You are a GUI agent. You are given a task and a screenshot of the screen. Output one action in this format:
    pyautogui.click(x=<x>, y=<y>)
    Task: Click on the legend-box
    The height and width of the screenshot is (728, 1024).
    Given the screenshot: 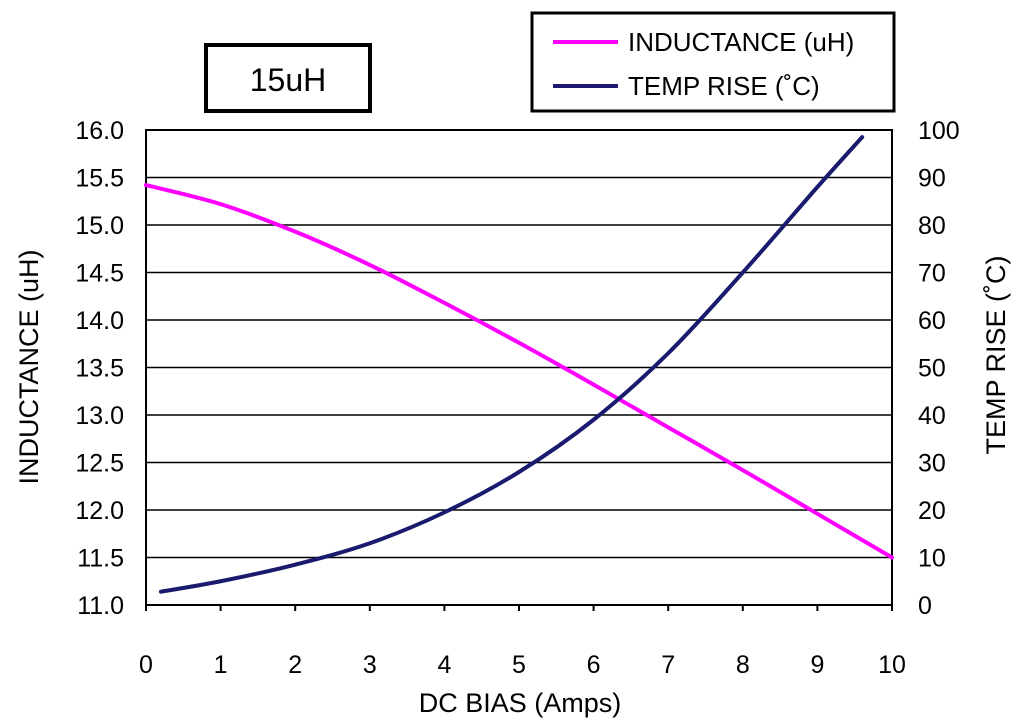 What is the action you would take?
    pyautogui.click(x=713, y=62)
    